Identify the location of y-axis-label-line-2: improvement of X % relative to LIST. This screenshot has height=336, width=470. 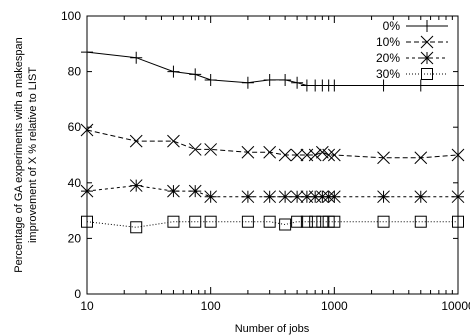
(33, 155).